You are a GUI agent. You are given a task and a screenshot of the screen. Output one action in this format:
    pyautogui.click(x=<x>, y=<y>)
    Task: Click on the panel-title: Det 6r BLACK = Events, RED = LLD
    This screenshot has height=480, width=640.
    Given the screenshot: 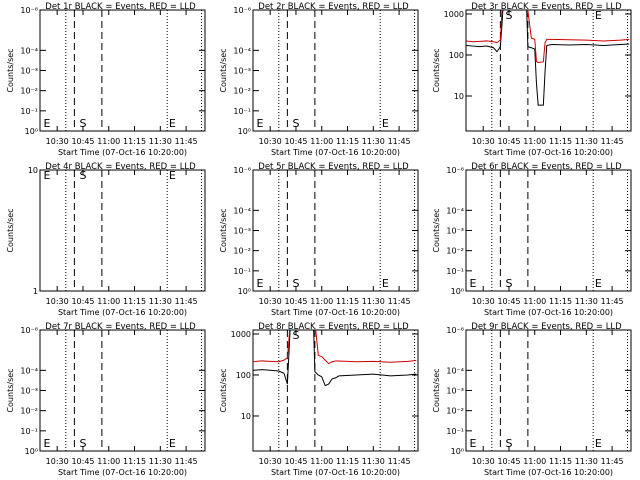 What is the action you would take?
    pyautogui.click(x=546, y=167)
    